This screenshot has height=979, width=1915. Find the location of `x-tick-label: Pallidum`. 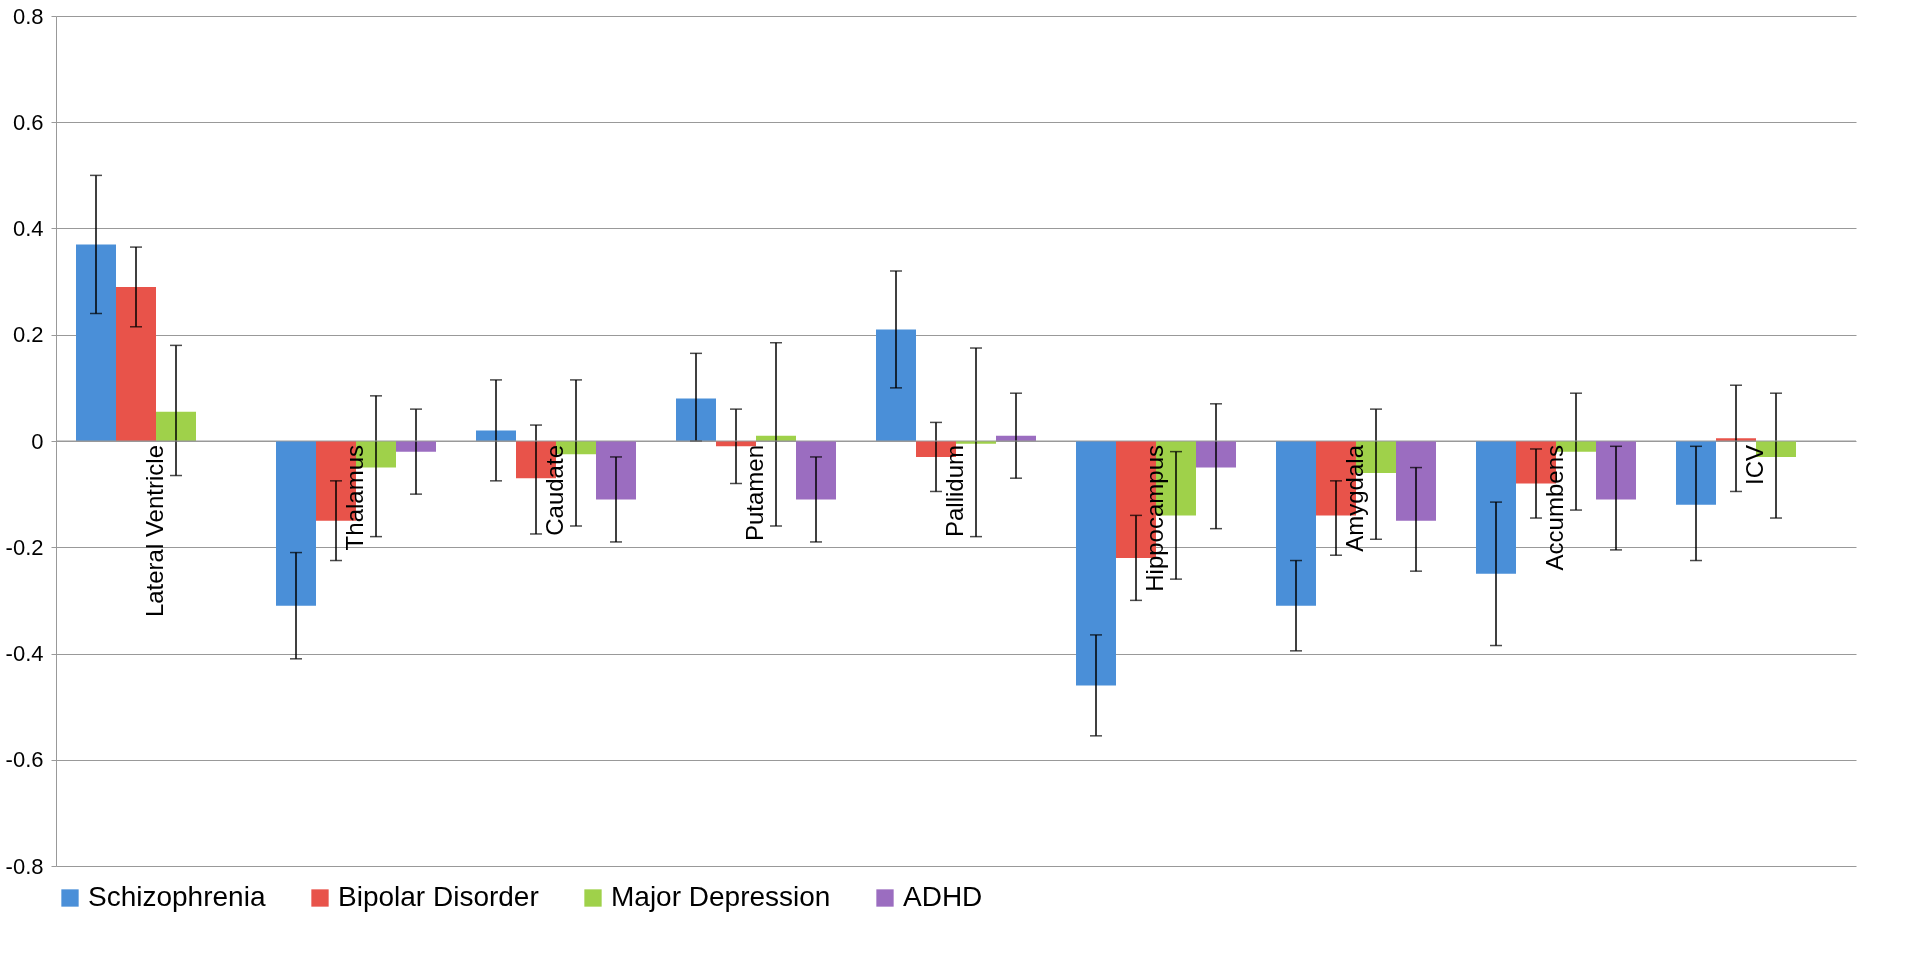

x-tick-label: Pallidum is located at coordinates (954, 491).